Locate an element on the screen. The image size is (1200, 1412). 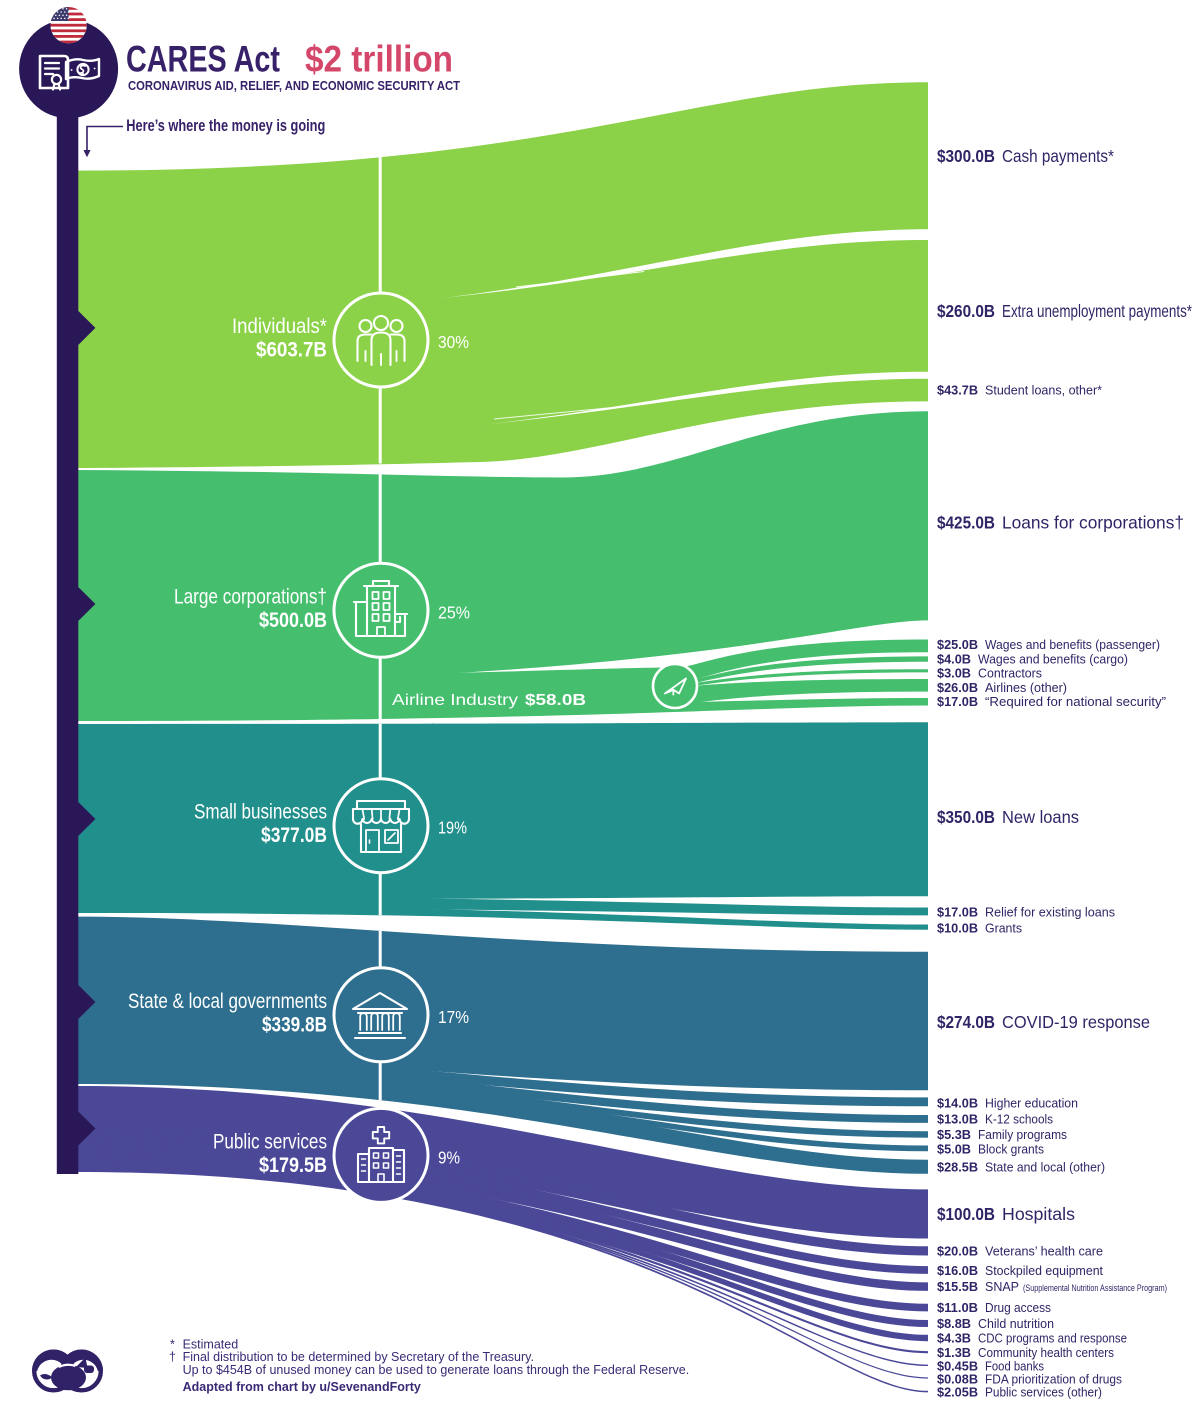
svg-text: 17% is located at coordinates (453, 1017).